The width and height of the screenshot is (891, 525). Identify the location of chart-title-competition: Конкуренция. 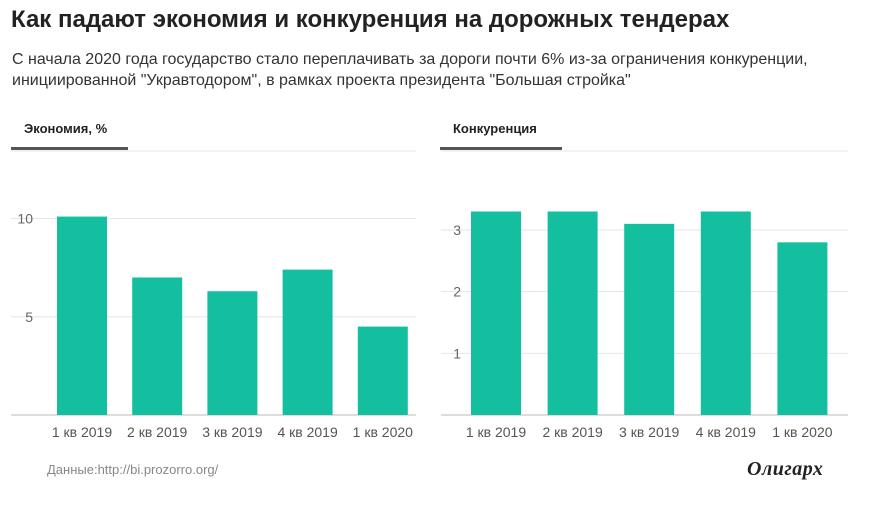
(495, 128).